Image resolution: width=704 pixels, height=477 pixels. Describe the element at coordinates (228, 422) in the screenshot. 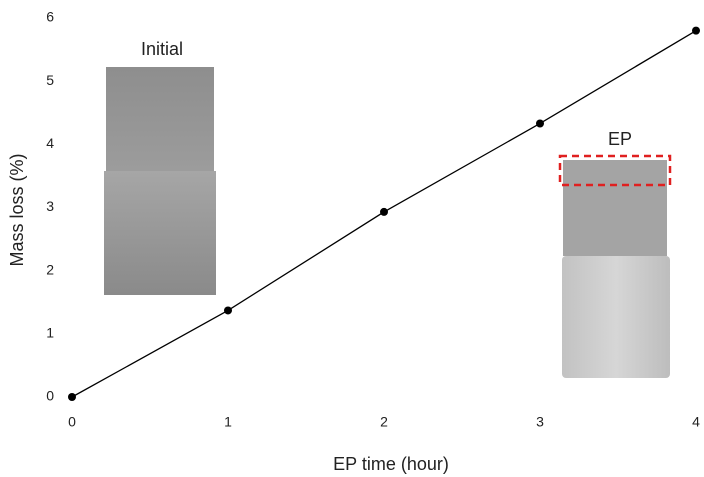

I see `x-tick-label: 1` at that location.